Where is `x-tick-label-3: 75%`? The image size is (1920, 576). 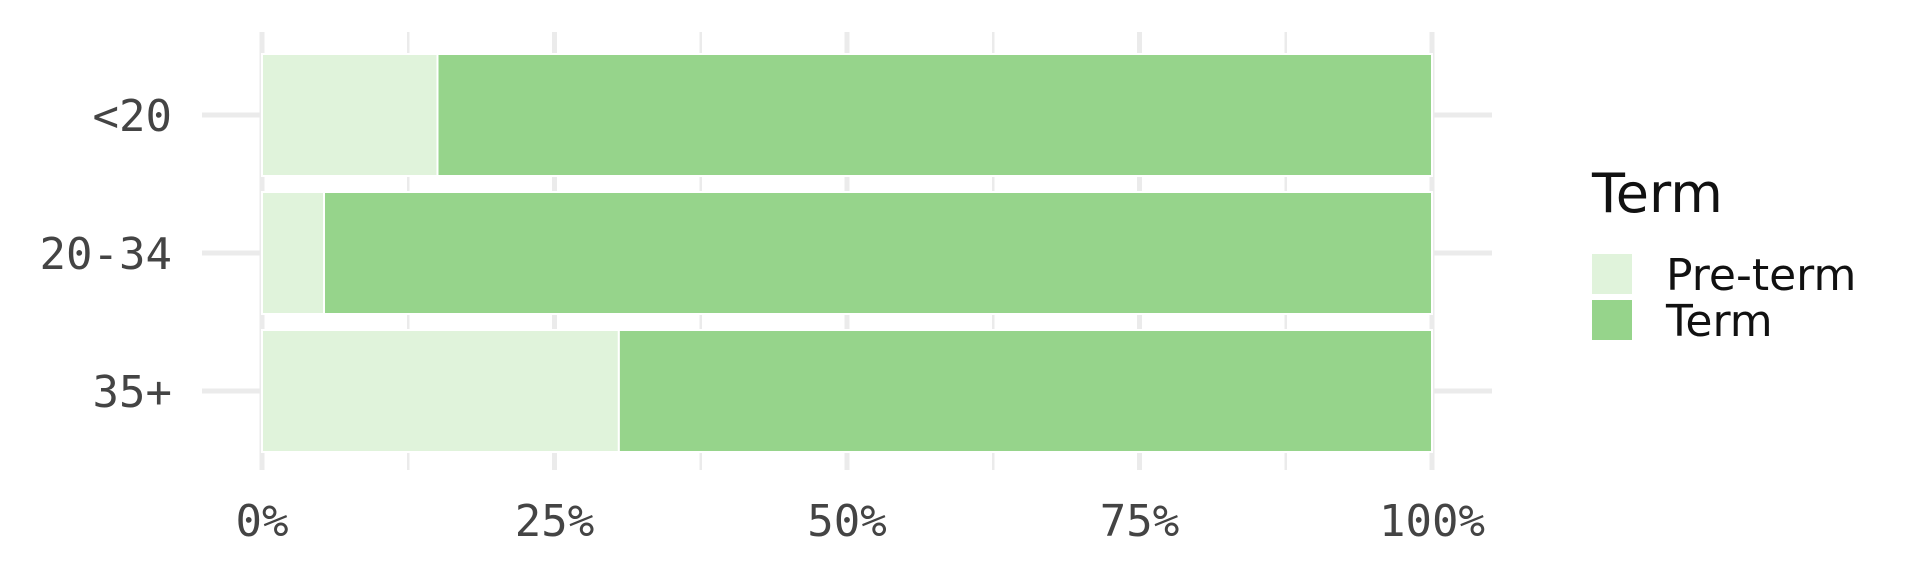
x-tick-label-3: 75% is located at coordinates (1139, 521).